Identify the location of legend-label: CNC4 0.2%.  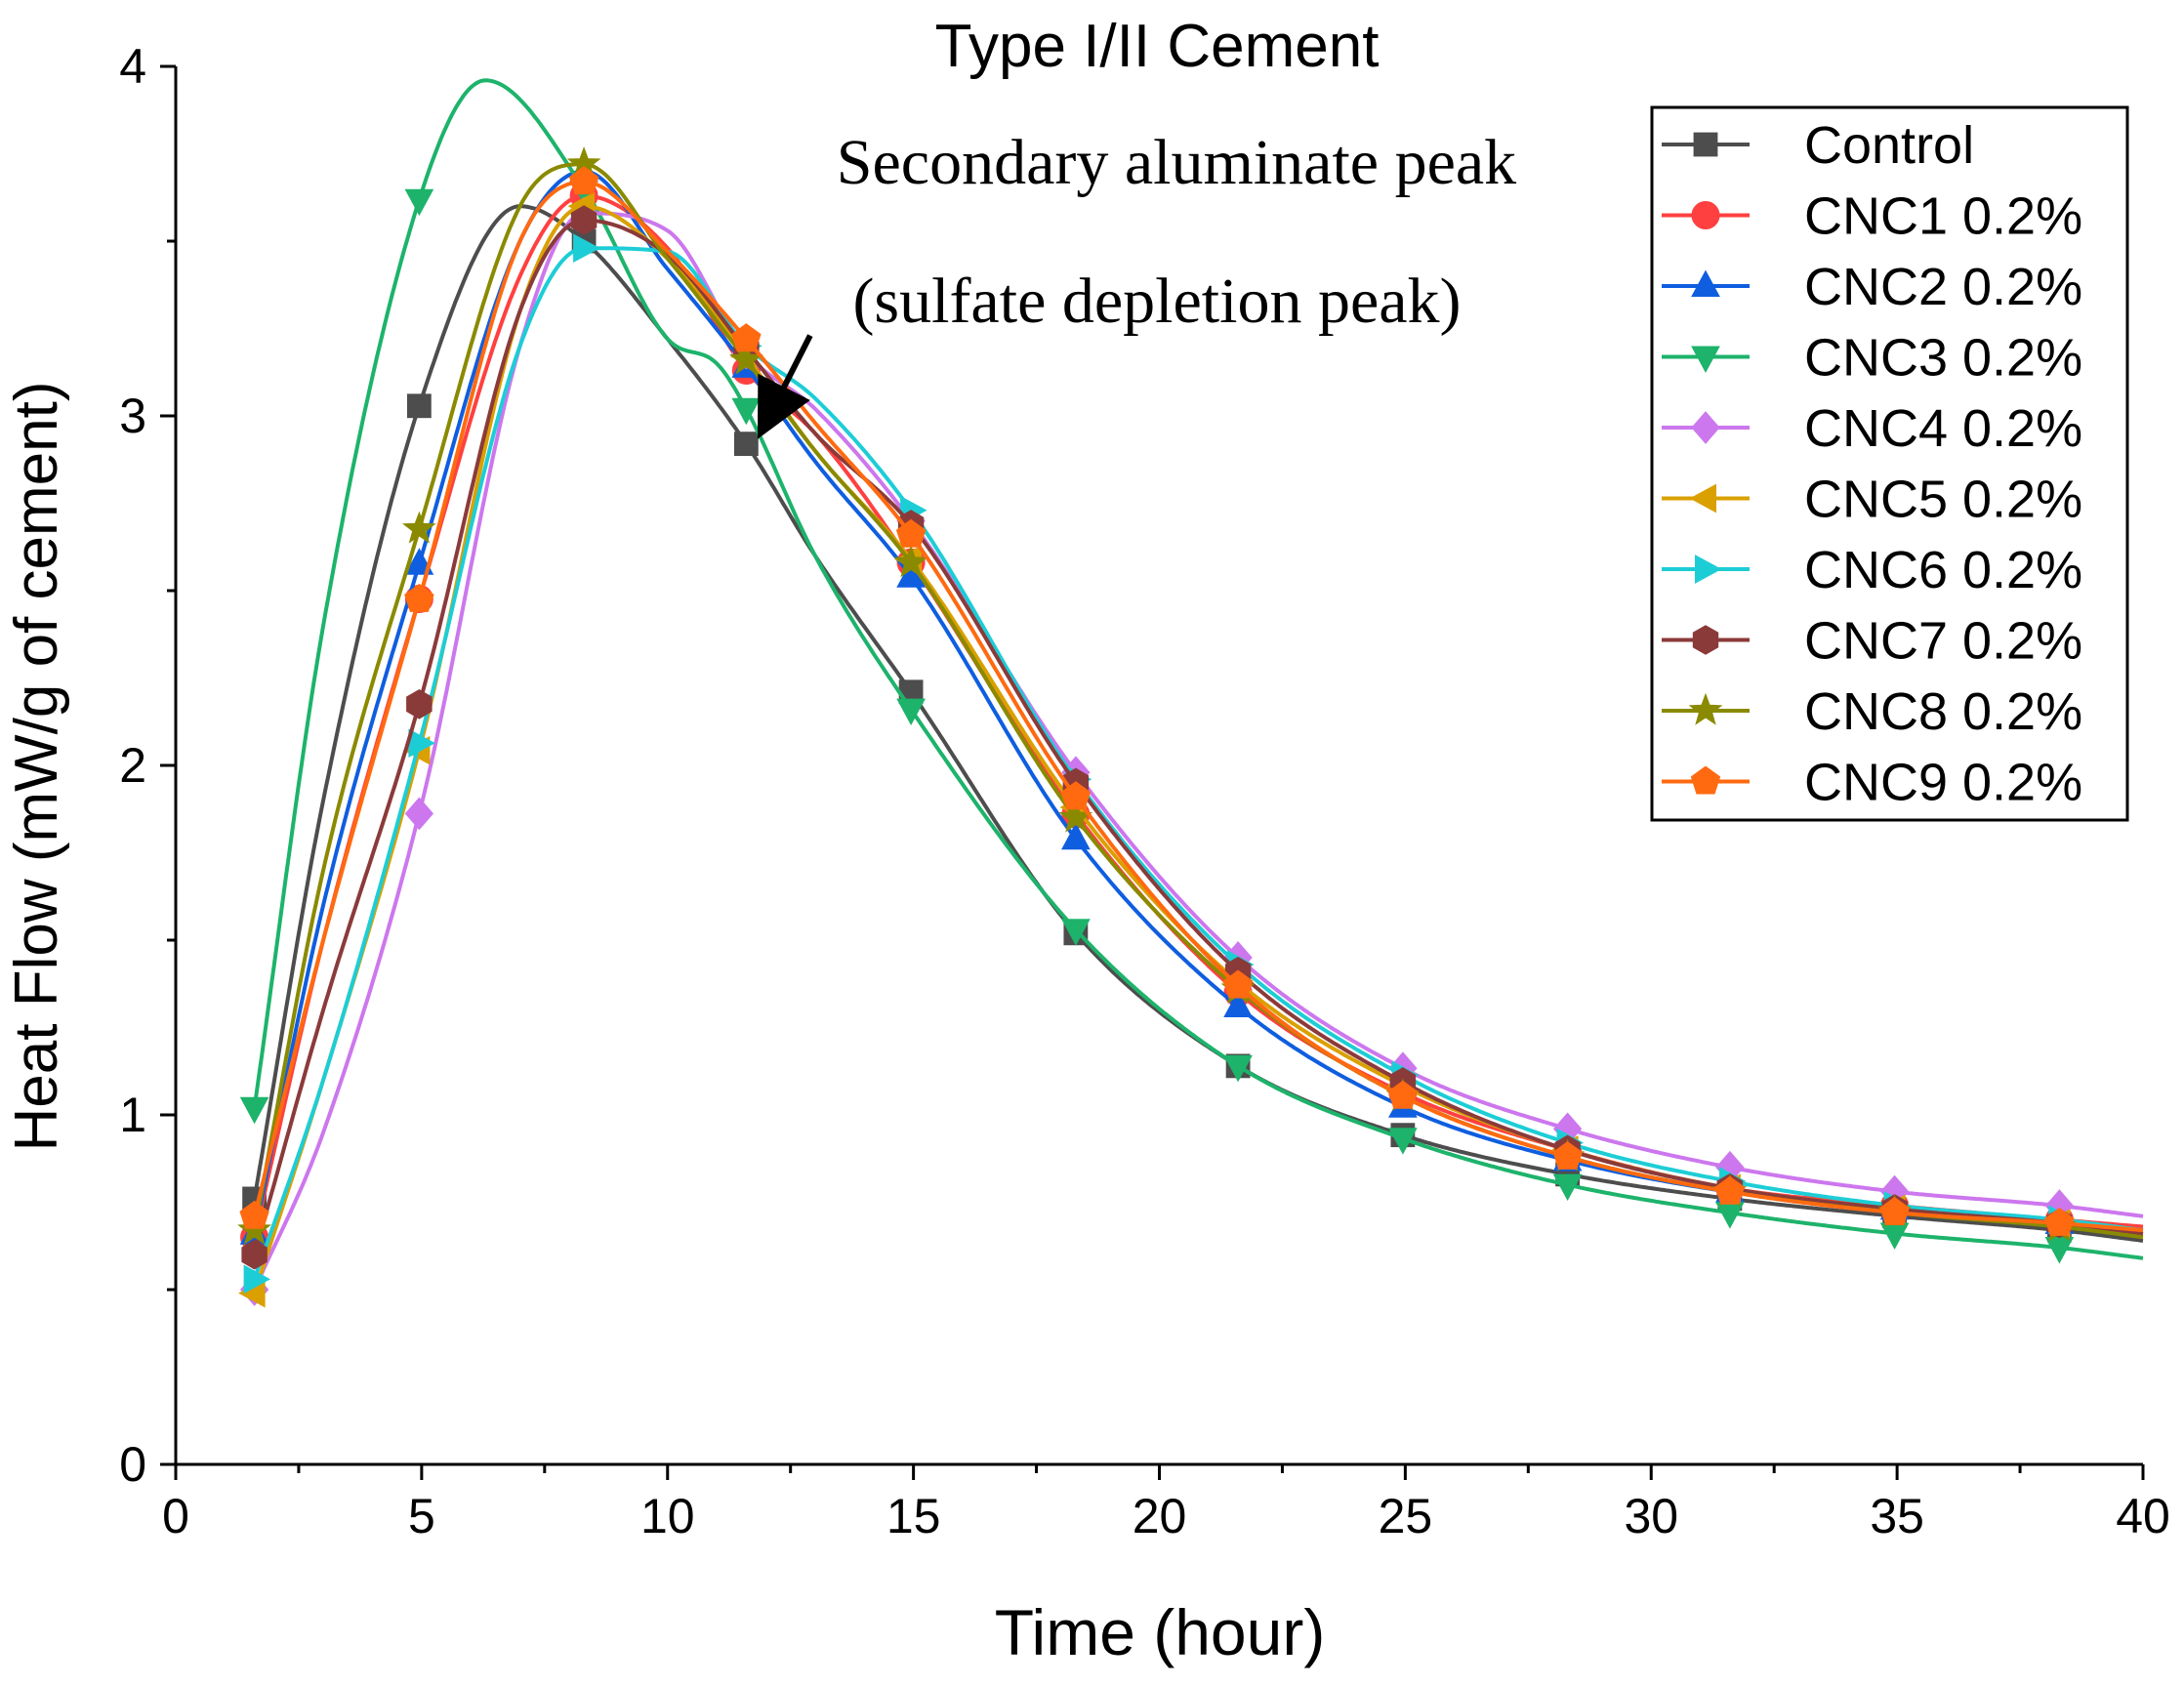
(1943, 429).